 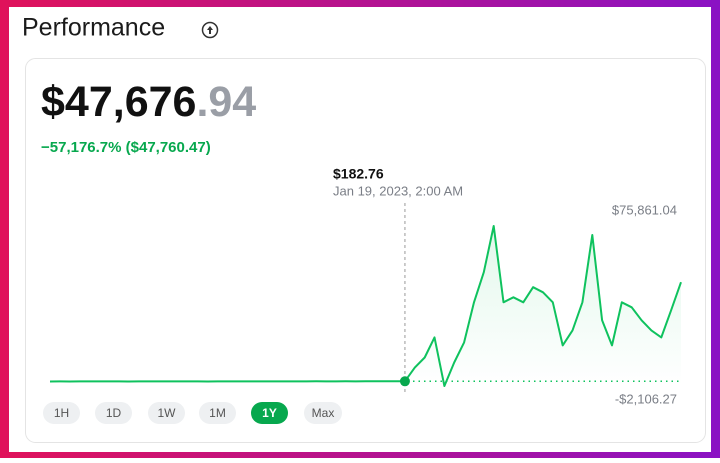 I want to click on range-buttons: 1H 1D 1W 1M 1Y Max, so click(x=192, y=413).